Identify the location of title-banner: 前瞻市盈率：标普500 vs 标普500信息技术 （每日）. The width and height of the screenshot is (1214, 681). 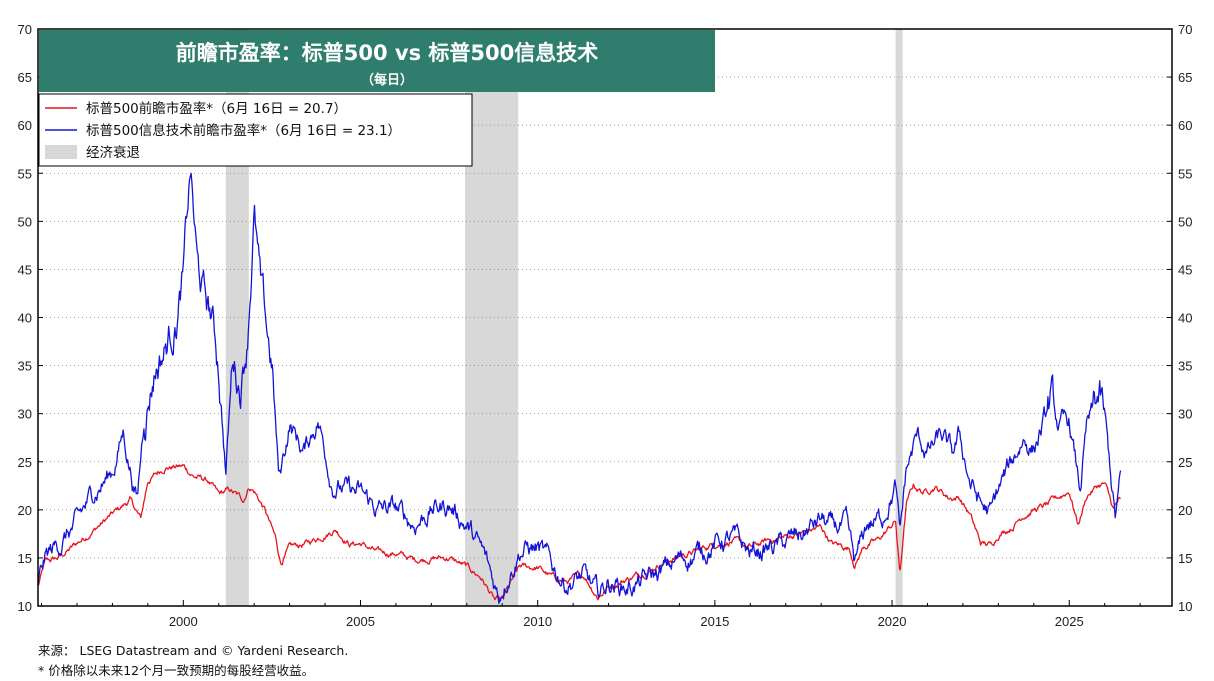
(377, 61).